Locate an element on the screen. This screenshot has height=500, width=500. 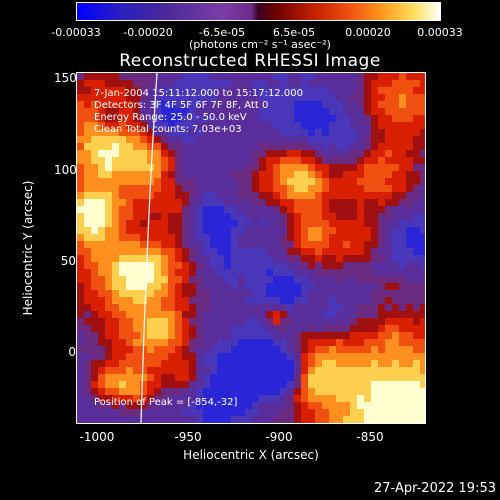
colorbar-tick: 6.5e-05 is located at coordinates (294, 32).